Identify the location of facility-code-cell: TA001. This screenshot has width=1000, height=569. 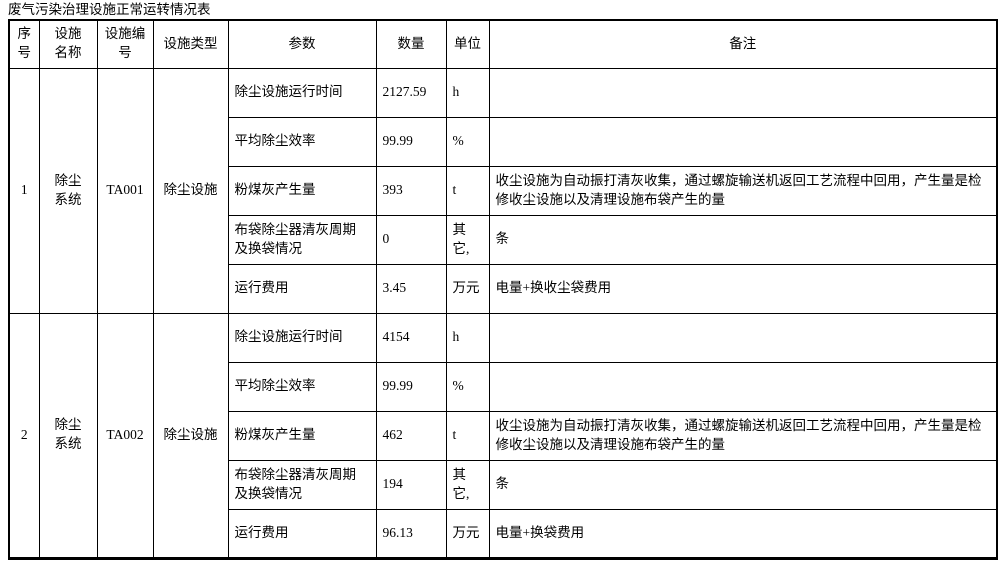
(125, 190).